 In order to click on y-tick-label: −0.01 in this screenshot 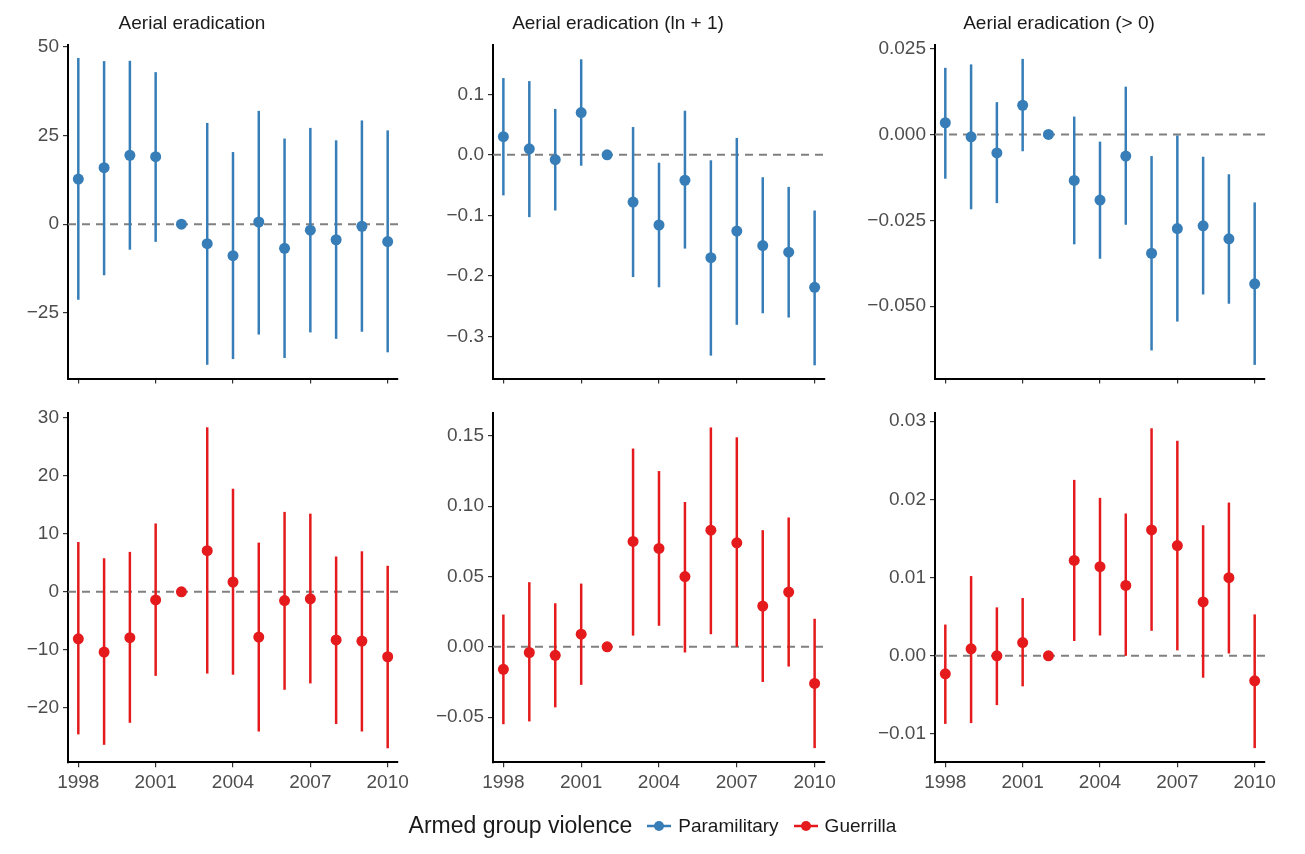, I will do `click(901, 733)`.